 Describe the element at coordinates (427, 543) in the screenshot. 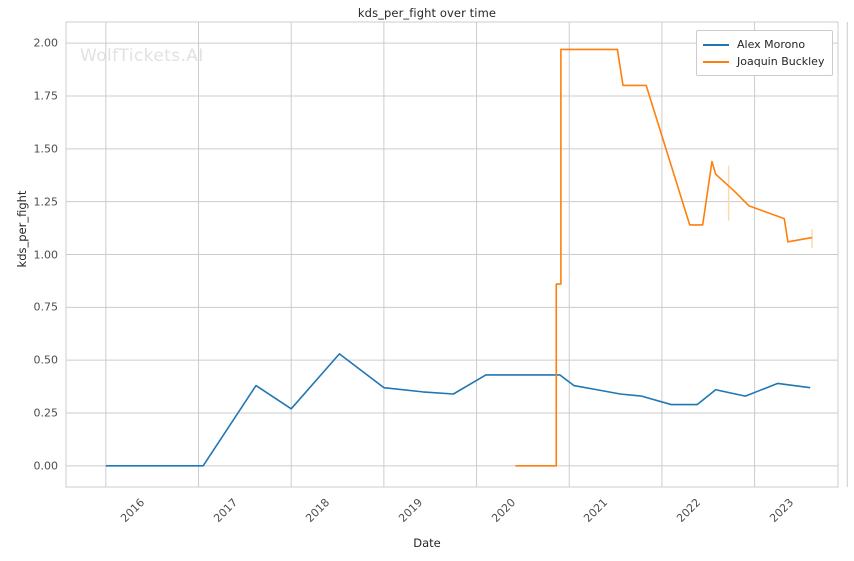

I see `x-axis-label: Date` at that location.